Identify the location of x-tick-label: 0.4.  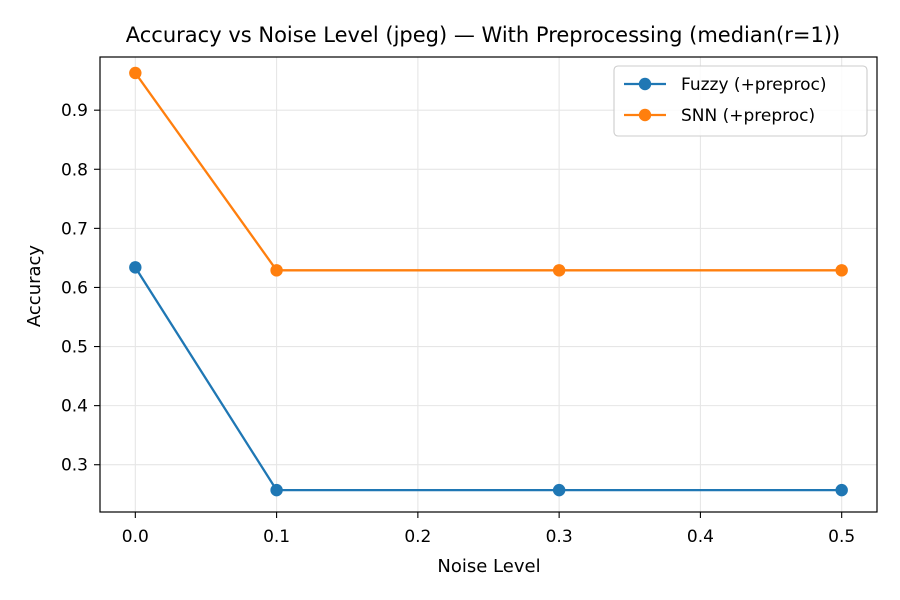
(700, 537).